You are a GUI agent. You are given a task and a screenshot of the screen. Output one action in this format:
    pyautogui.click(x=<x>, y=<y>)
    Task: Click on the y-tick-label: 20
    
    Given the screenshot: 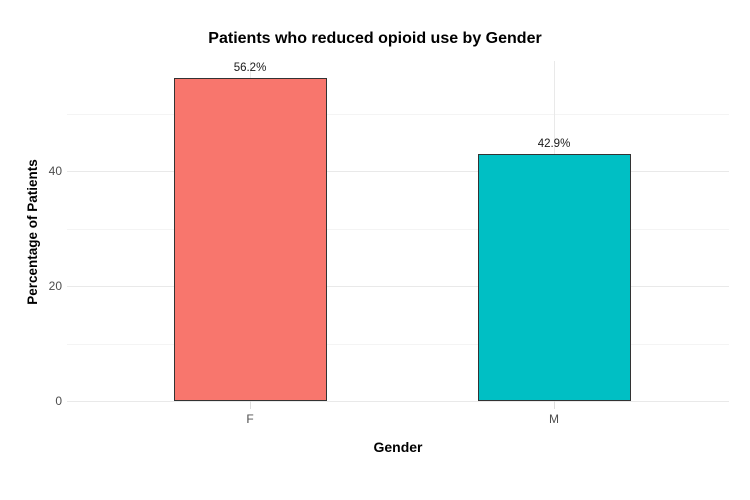 What is the action you would take?
    pyautogui.click(x=55, y=286)
    